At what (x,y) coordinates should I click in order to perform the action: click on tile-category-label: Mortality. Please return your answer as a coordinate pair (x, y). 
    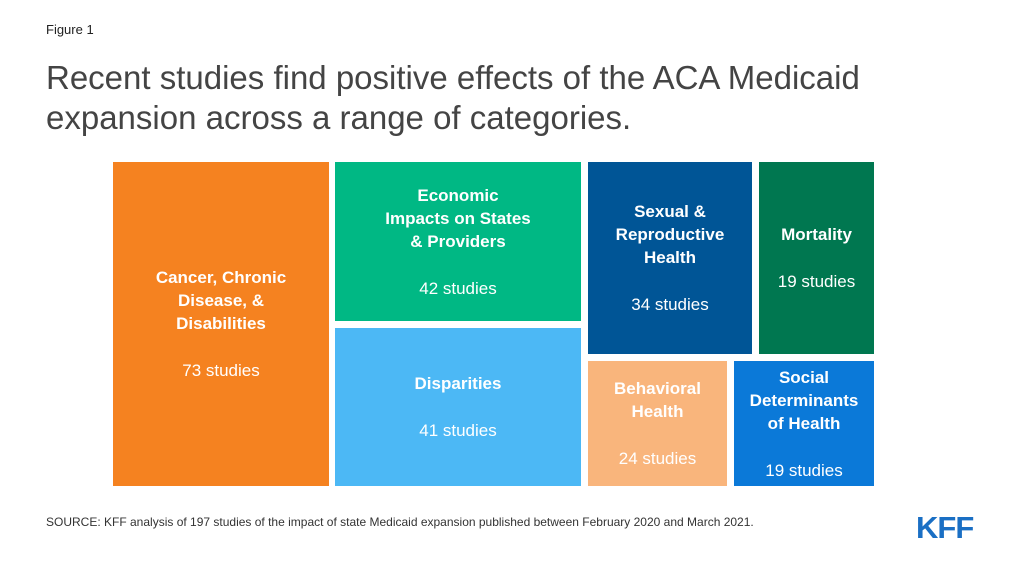
    Looking at the image, I should click on (816, 234).